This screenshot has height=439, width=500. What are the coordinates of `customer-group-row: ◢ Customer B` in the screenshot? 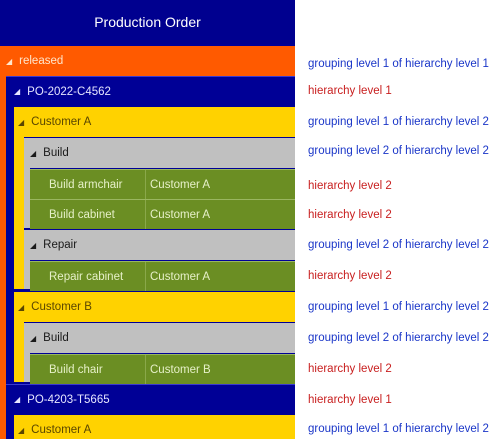 It's located at (154, 307).